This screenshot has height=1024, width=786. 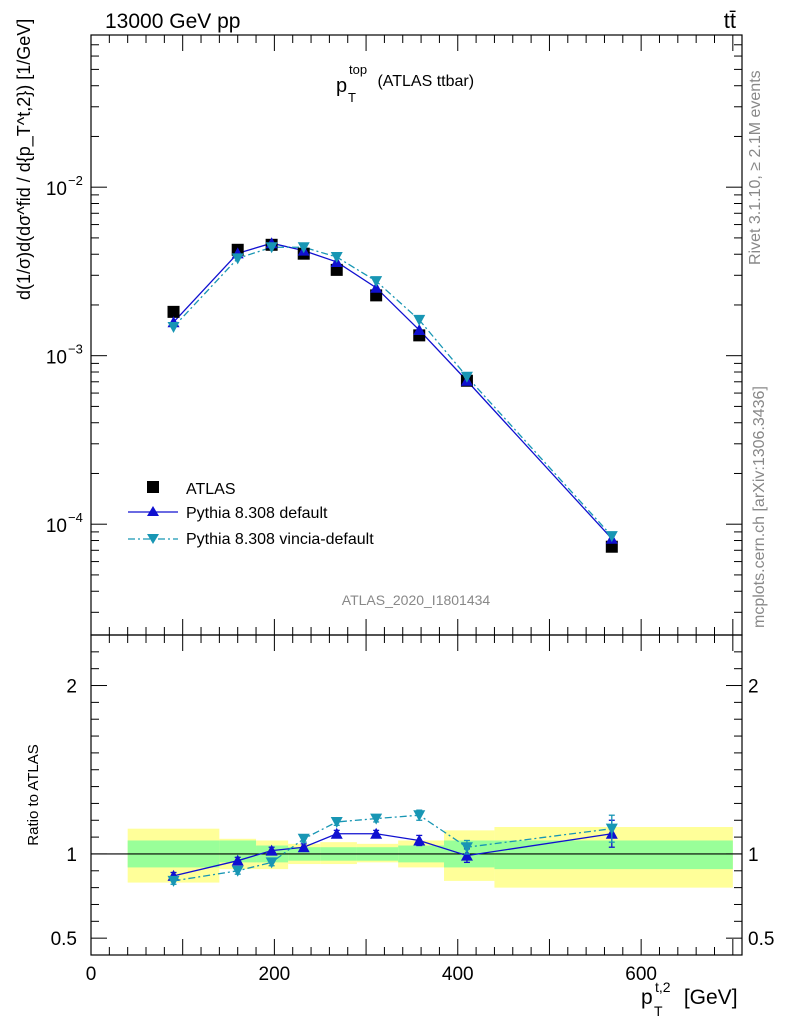 I want to click on x-axis-label: p T t,2 [GeV], so click(x=689, y=999).